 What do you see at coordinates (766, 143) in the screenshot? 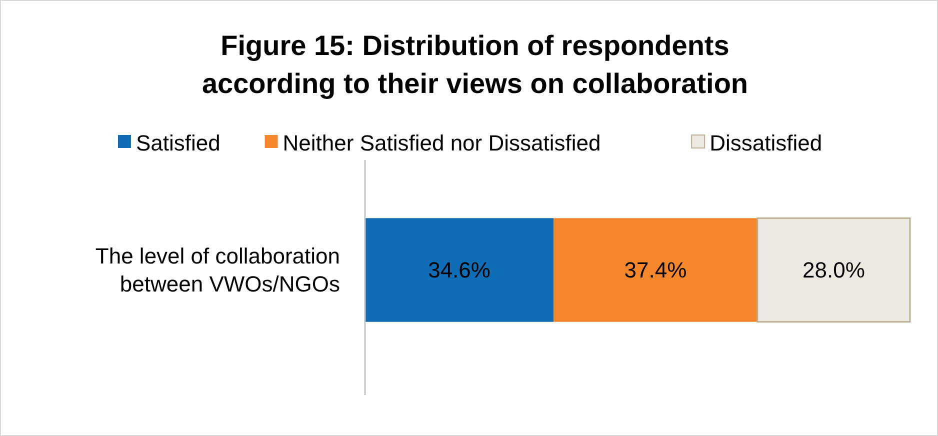
I see `legend-label: Dissatisfied` at bounding box center [766, 143].